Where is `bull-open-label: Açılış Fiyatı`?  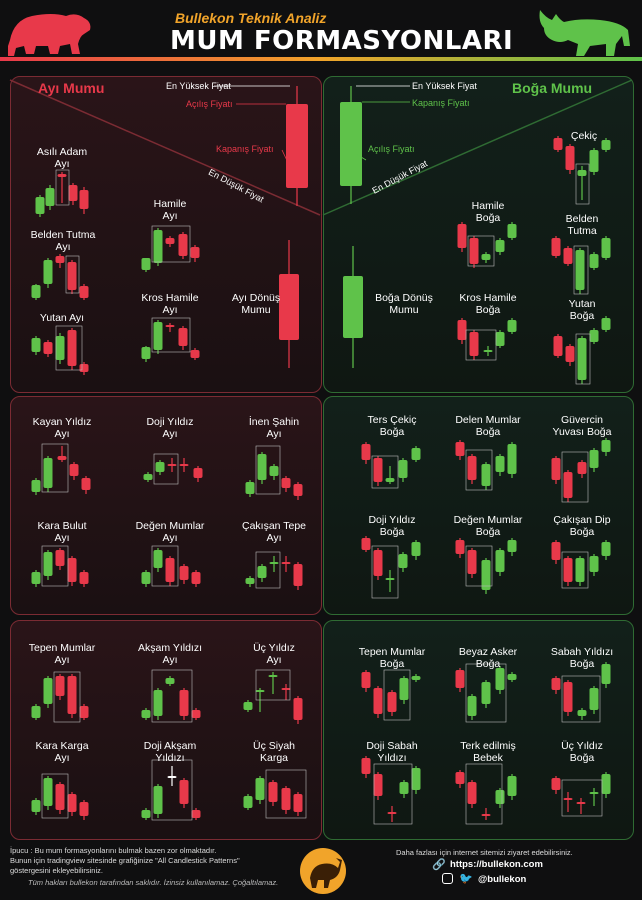 bull-open-label: Açılış Fiyatı is located at coordinates (391, 149).